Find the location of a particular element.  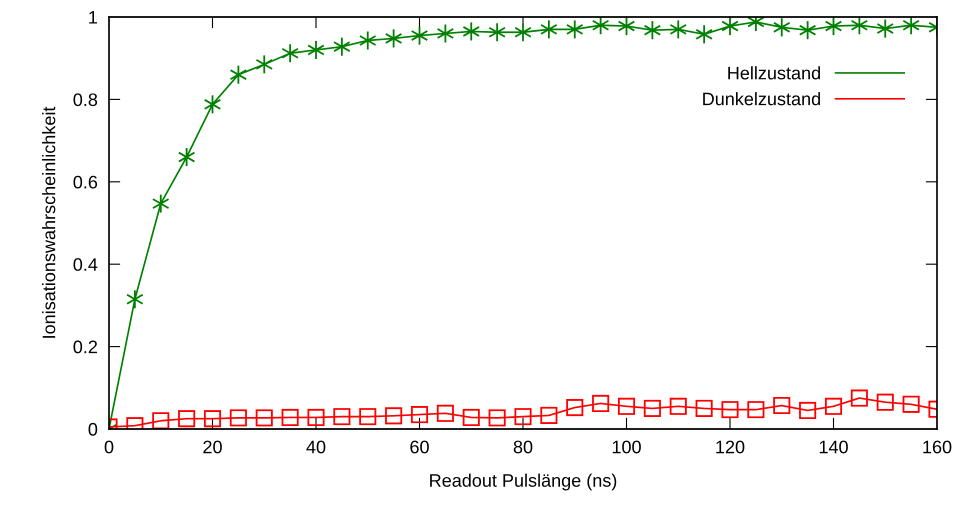

y-axis-title: Ionisationswahrscheinlichkeit is located at coordinates (49, 222).